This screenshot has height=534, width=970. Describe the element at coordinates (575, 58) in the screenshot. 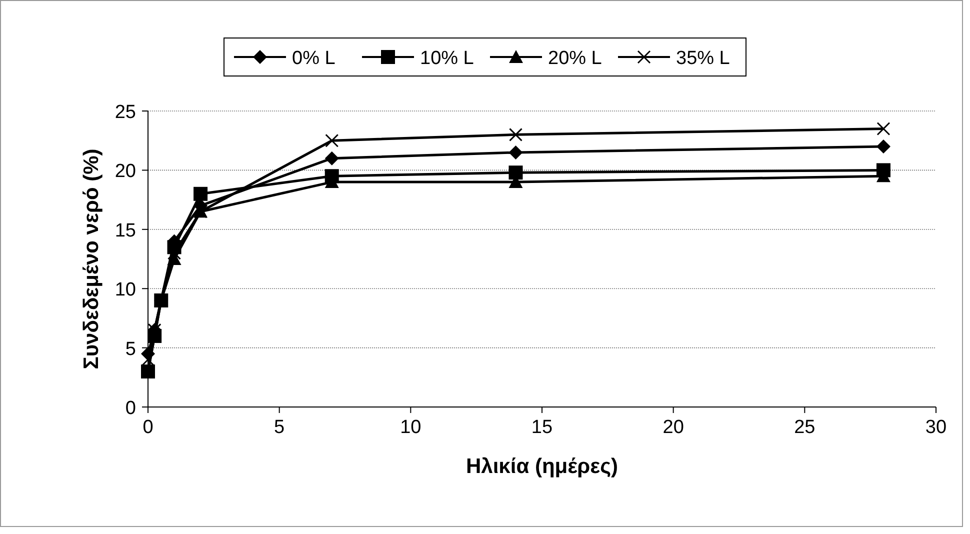

I see `legend-label: 20% L` at that location.